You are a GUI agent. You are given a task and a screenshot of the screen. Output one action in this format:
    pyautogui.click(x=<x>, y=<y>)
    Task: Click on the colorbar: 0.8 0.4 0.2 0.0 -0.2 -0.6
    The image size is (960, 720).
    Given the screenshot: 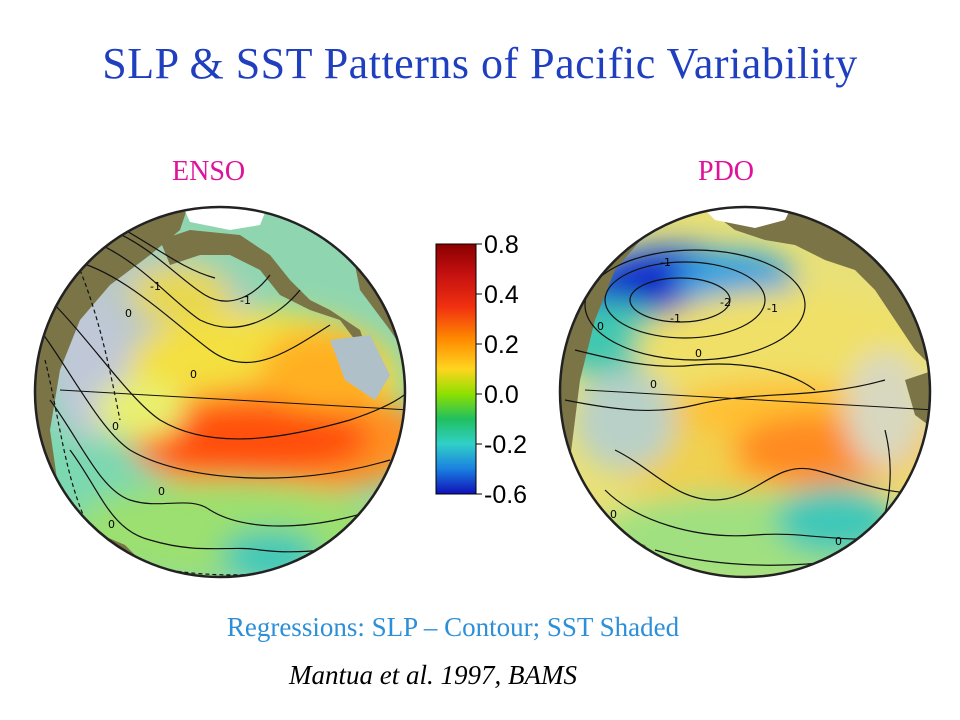 What is the action you would take?
    pyautogui.click(x=481, y=367)
    